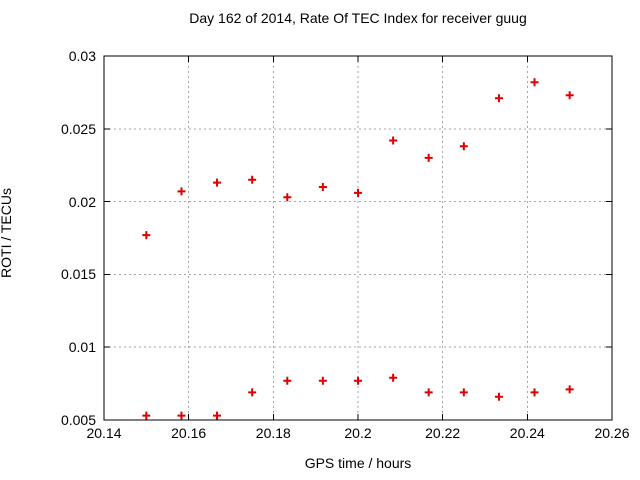 Image resolution: width=640 pixels, height=480 pixels. What do you see at coordinates (104, 433) in the screenshot?
I see `x-tick-label: 20.14` at bounding box center [104, 433].